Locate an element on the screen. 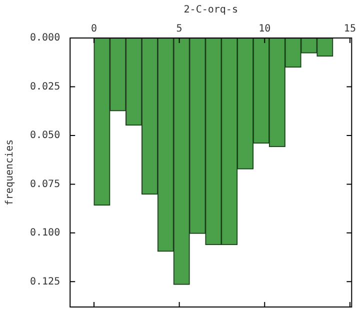 This screenshot has width=359, height=323. x-tick-label: 0 is located at coordinates (94, 29).